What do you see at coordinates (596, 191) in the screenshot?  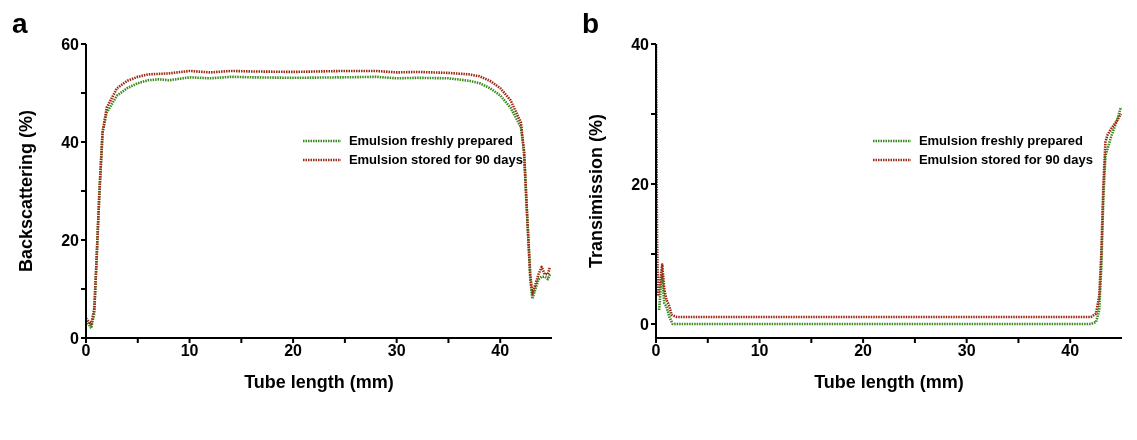 I see `y-axis-title: Transimission (%)` at bounding box center [596, 191].